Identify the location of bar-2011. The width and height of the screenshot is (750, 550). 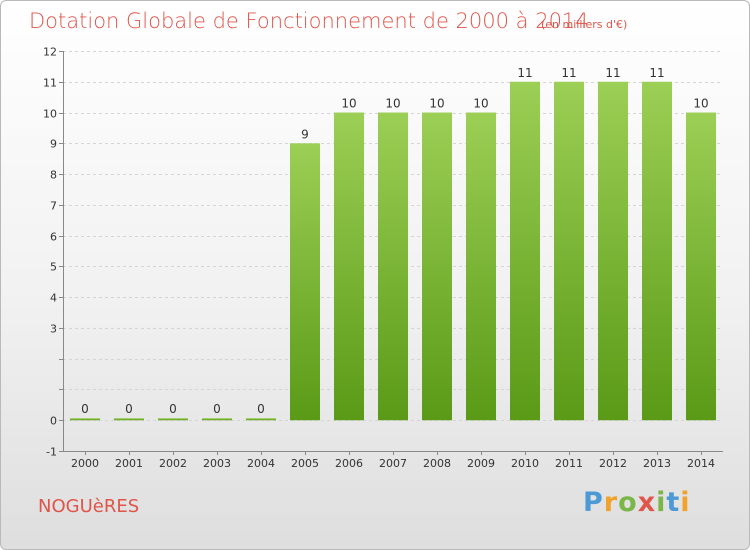
(569, 251).